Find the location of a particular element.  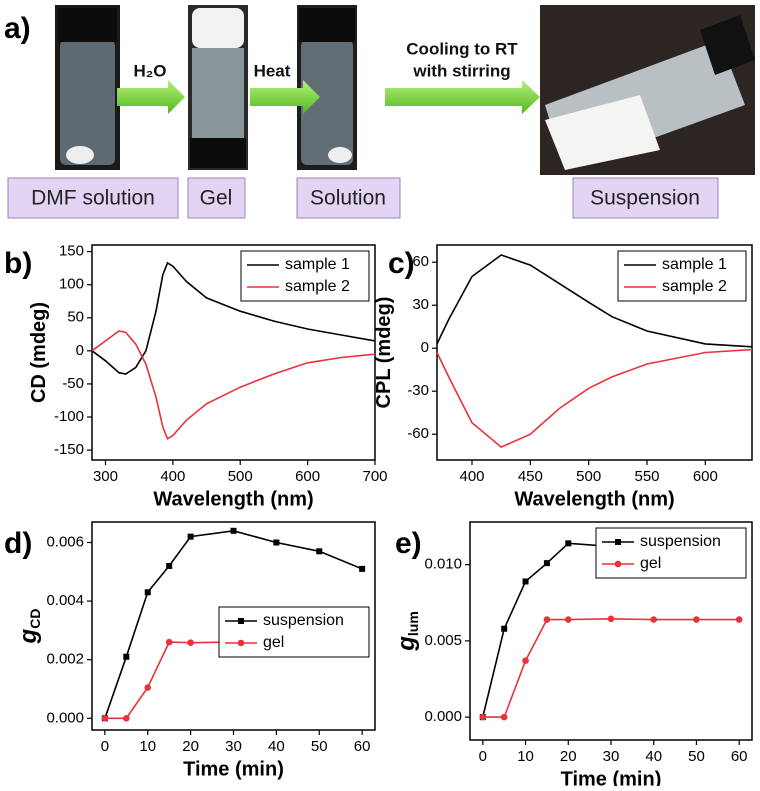

step-label: Solution is located at coordinates (348, 198).